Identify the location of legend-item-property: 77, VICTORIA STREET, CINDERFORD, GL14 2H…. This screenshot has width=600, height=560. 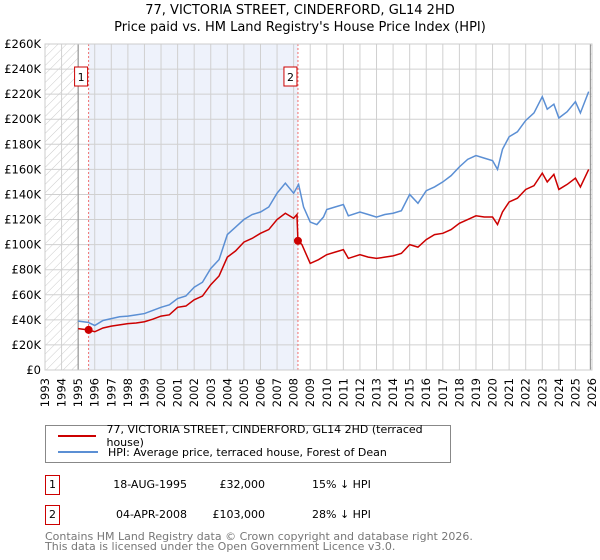
(254, 436).